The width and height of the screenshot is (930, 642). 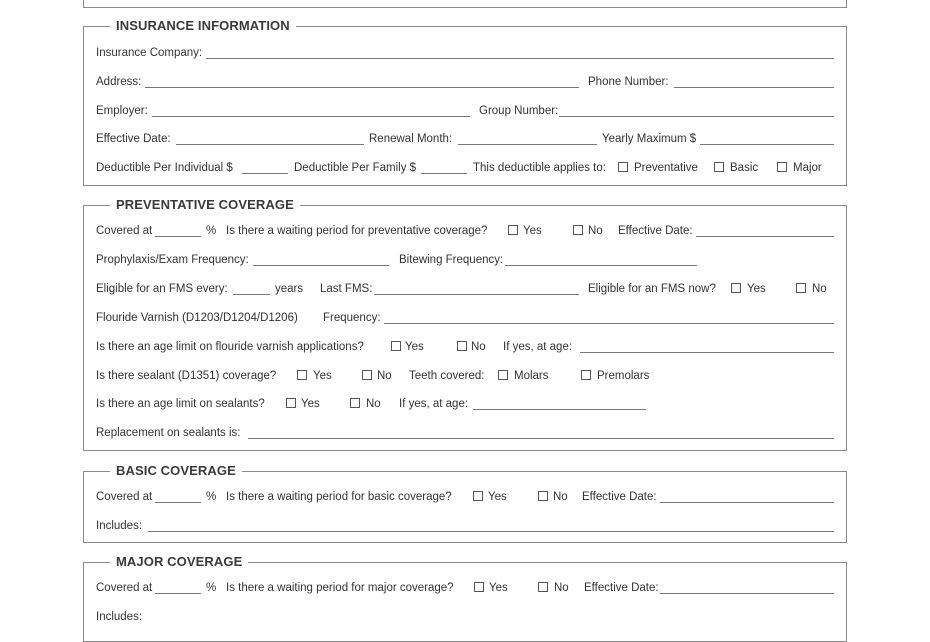 I want to click on section-title: BASIC COVERAGE, so click(x=176, y=470).